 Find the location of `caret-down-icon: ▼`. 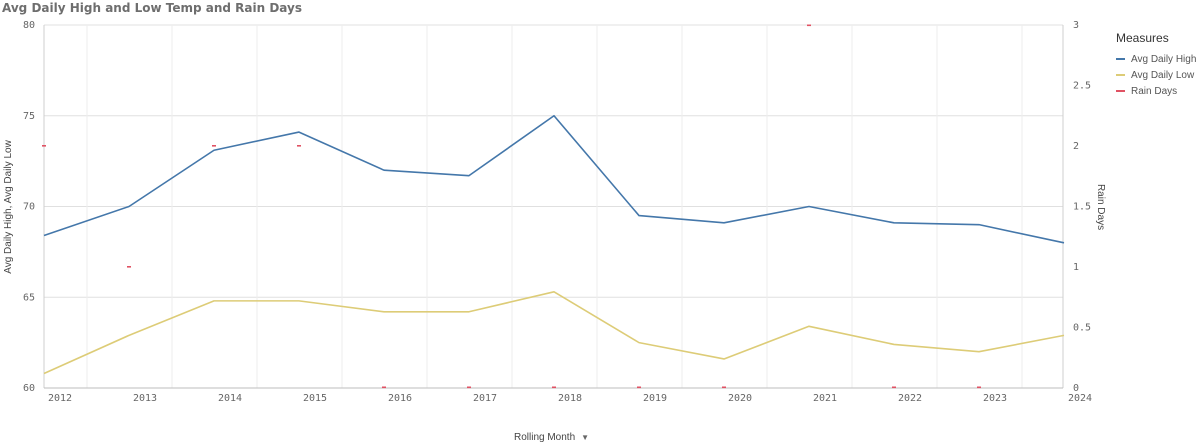

caret-down-icon: ▼ is located at coordinates (585, 437).